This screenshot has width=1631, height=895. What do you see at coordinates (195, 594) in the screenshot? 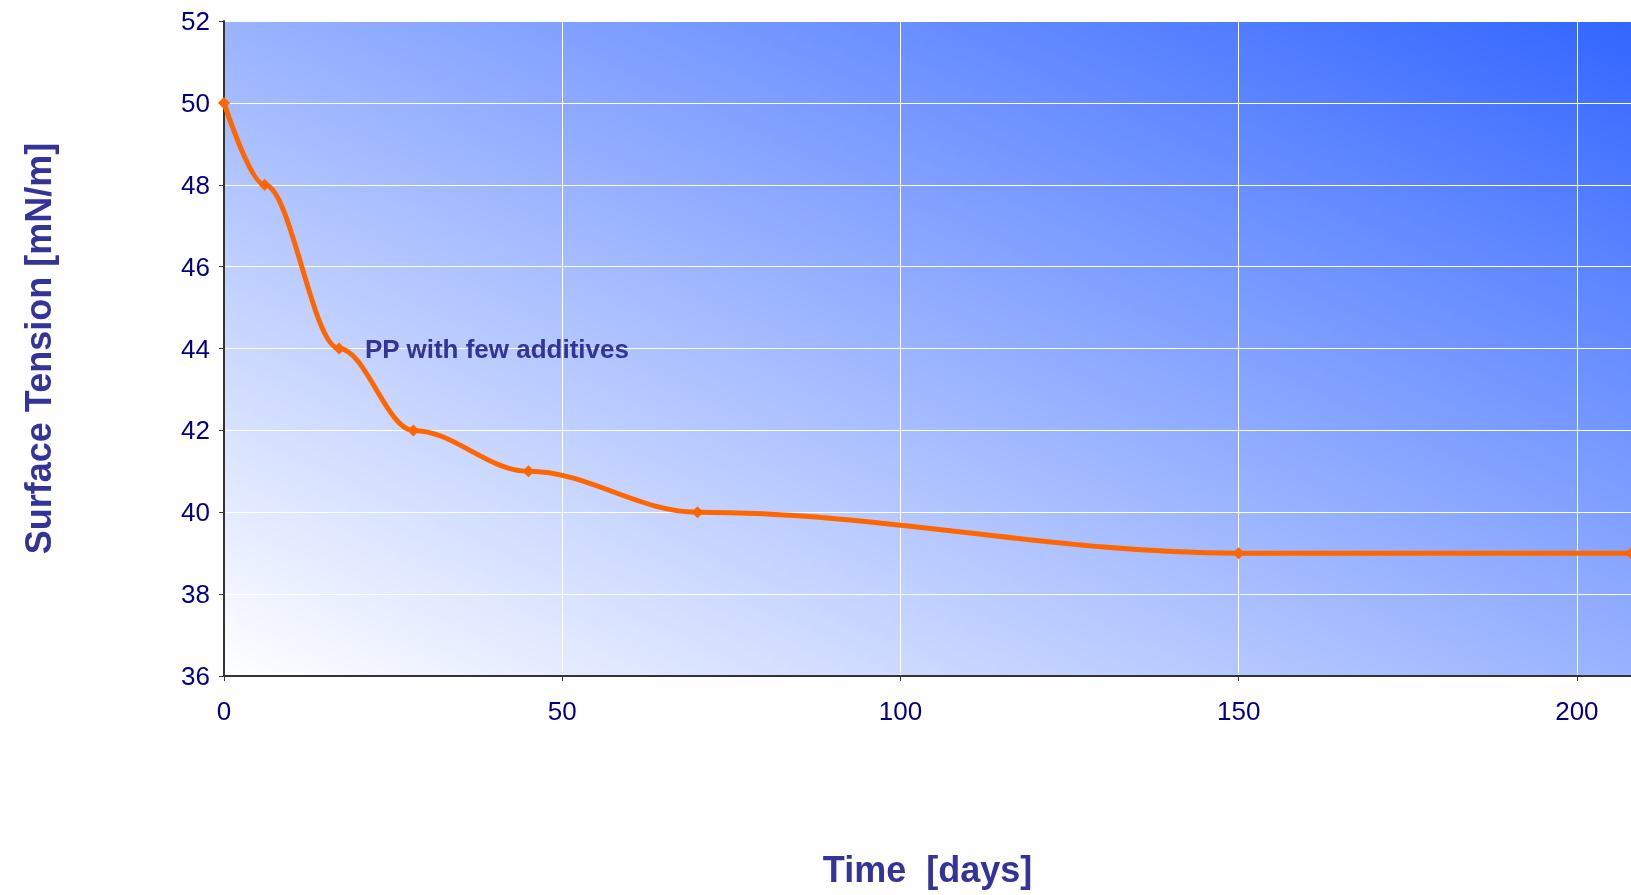
I see `y-tick-label: 38` at bounding box center [195, 594].